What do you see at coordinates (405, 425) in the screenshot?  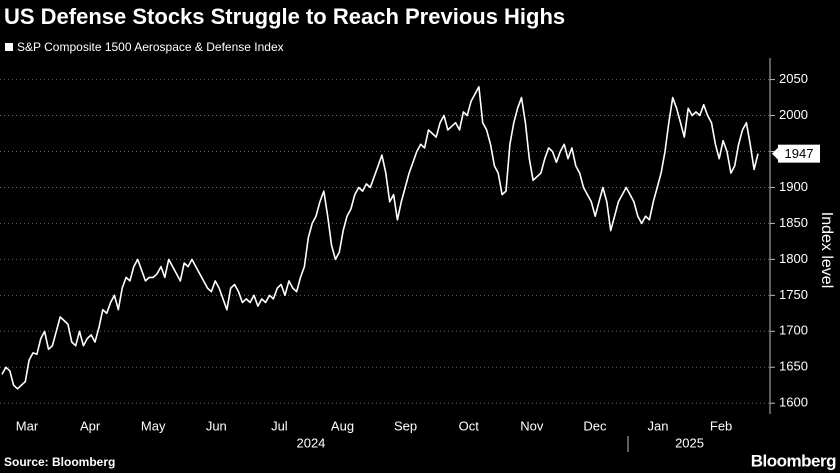 I see `x-tick-label: Sep` at bounding box center [405, 425].